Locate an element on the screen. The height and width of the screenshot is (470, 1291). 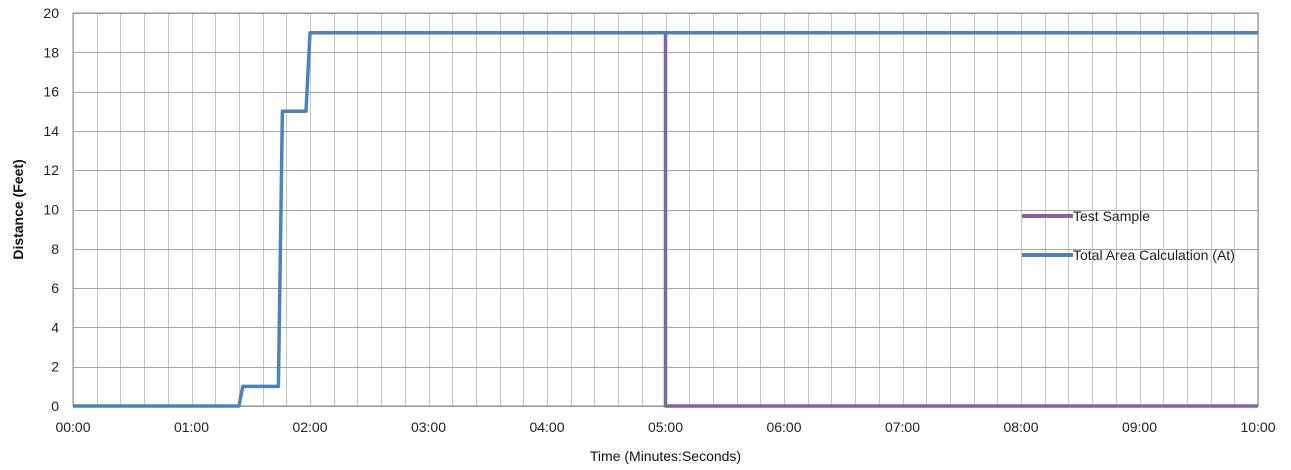
y-tick-label: 16 is located at coordinates (51, 92).